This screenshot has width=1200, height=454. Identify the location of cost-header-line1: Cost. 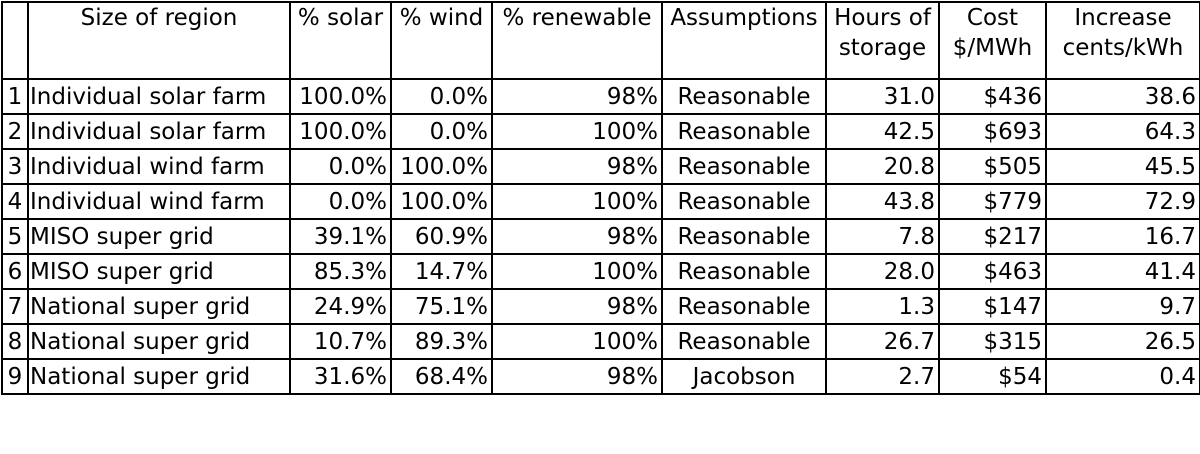
(992, 18).